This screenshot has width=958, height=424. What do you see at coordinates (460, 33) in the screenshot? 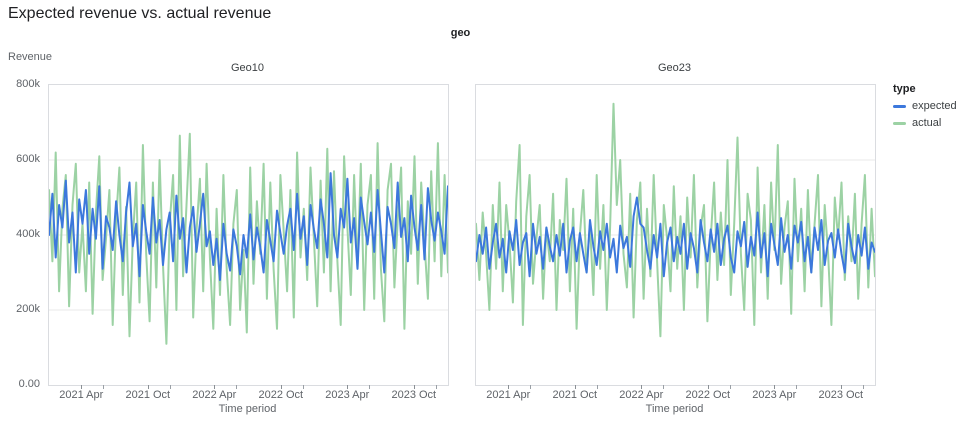
I see `facet-field-header: geo` at bounding box center [460, 33].